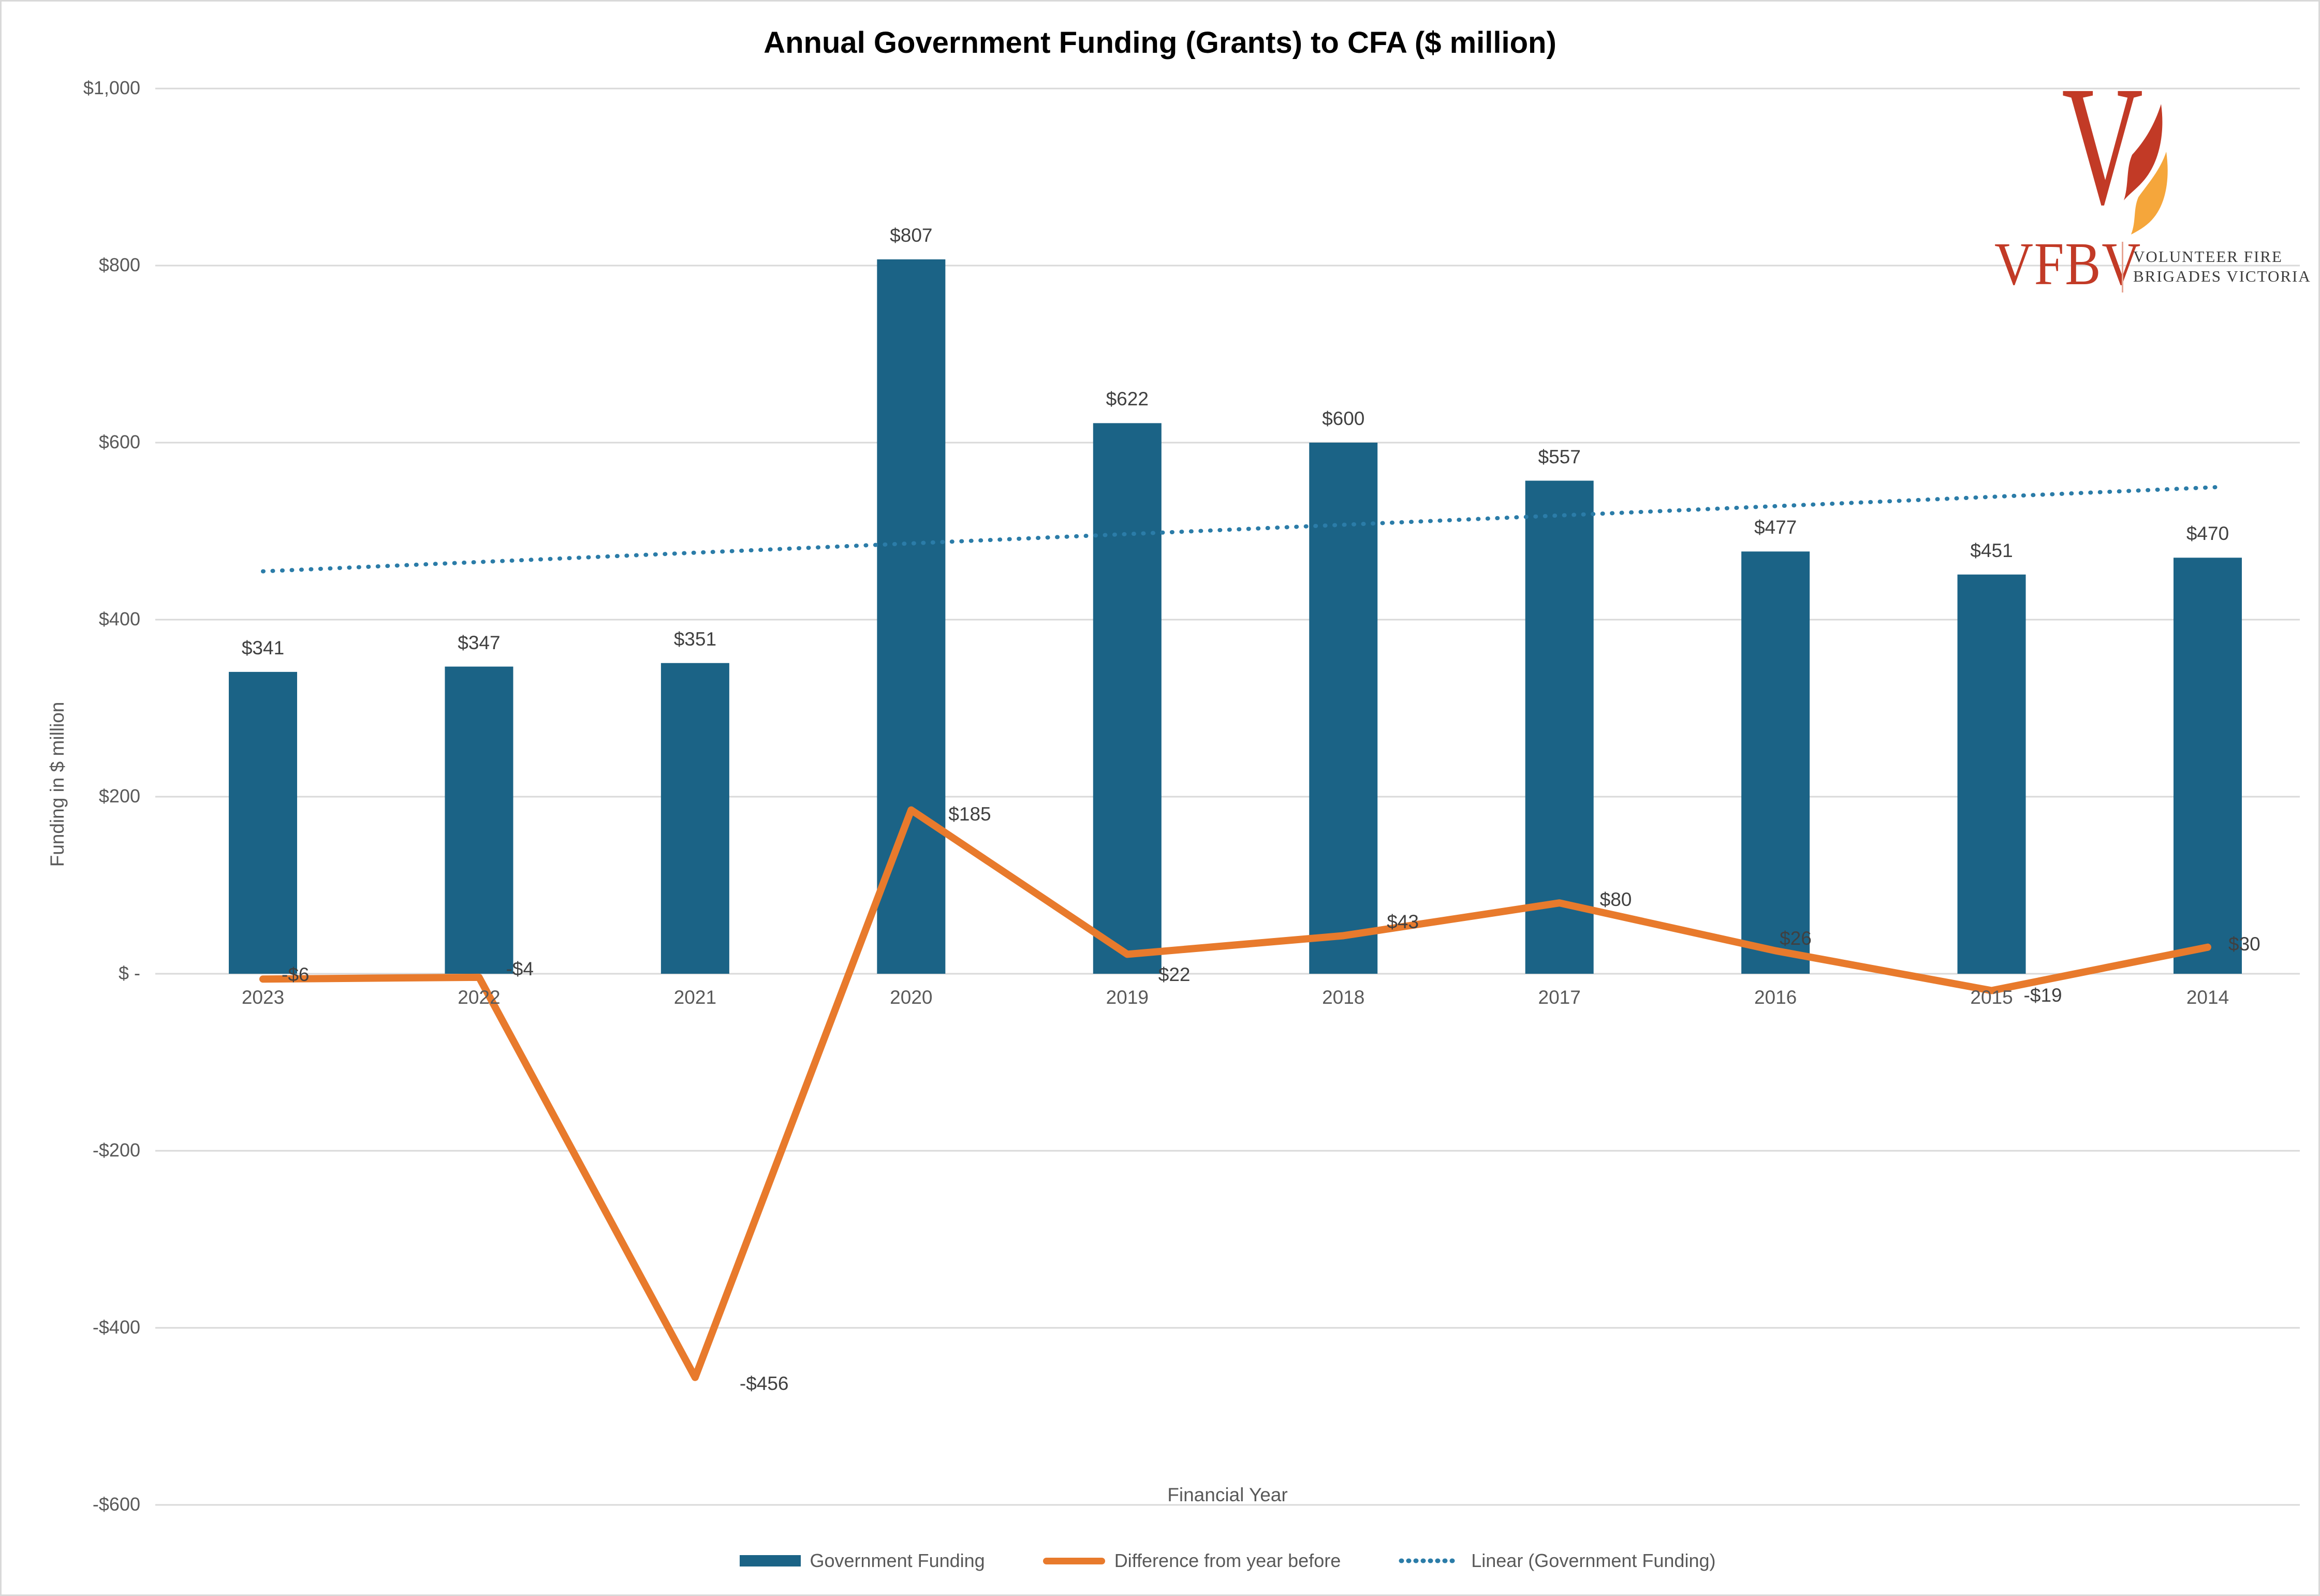 This screenshot has height=1596, width=2320. What do you see at coordinates (119, 796) in the screenshot?
I see `y-tick-label: $200` at bounding box center [119, 796].